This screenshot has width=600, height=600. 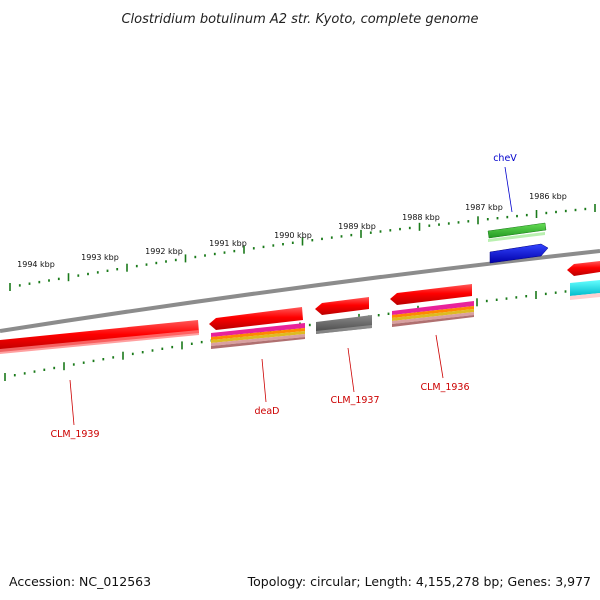 I want to click on forward-features, so click(x=543, y=249).